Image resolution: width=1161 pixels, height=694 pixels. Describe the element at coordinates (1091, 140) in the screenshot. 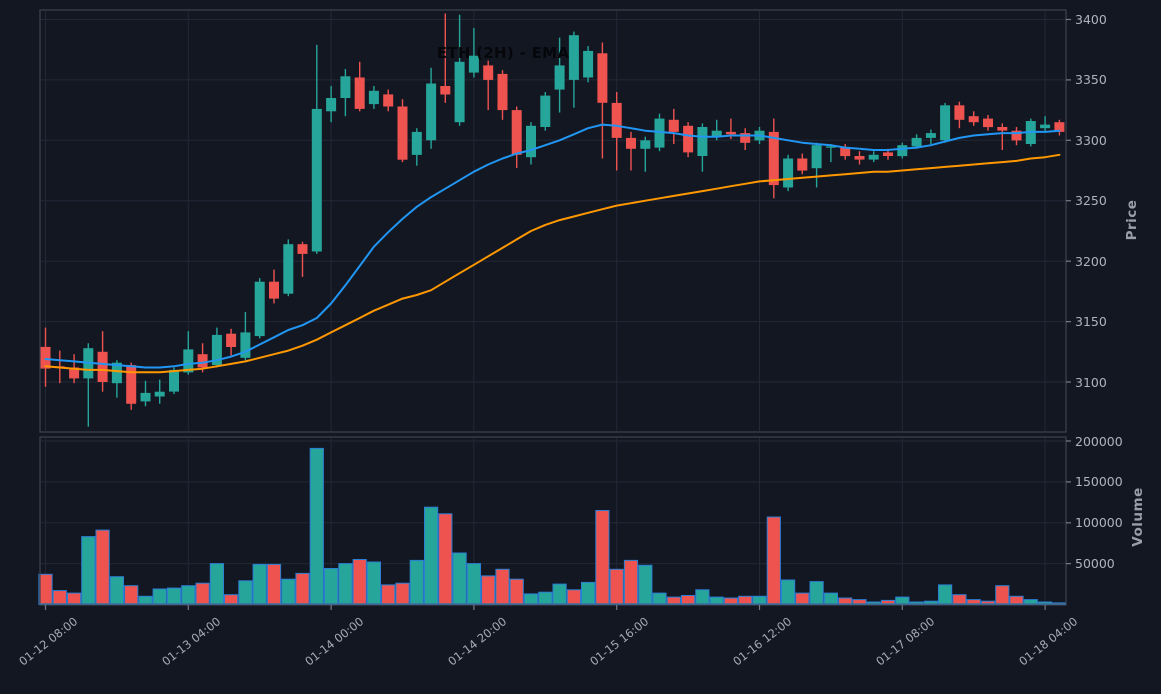

I see `price-tick-label: 3300` at that location.